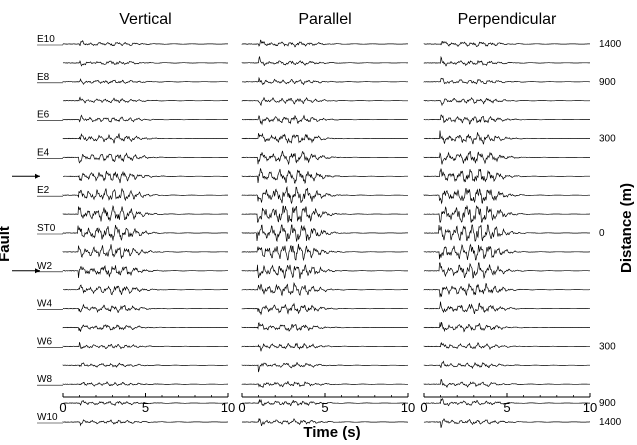 The height and width of the screenshot is (445, 637). What do you see at coordinates (324, 176) in the screenshot?
I see `trace-parallel-e3` at bounding box center [324, 176].